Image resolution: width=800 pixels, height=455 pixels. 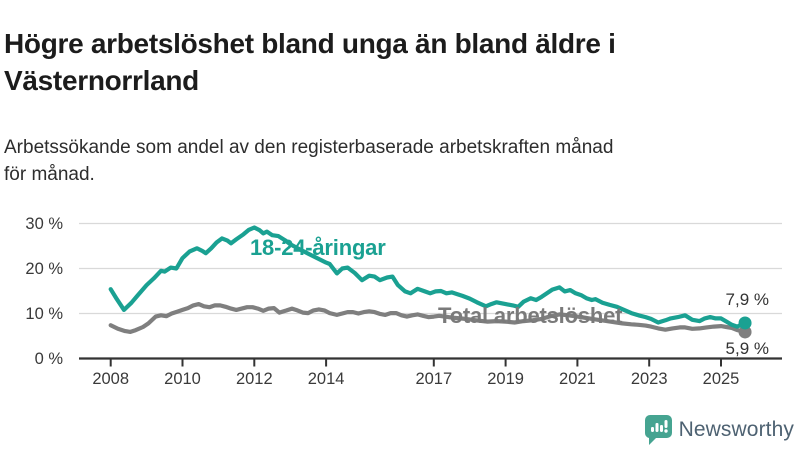 I want to click on x-axis-tick-label: 2021, so click(x=577, y=379).